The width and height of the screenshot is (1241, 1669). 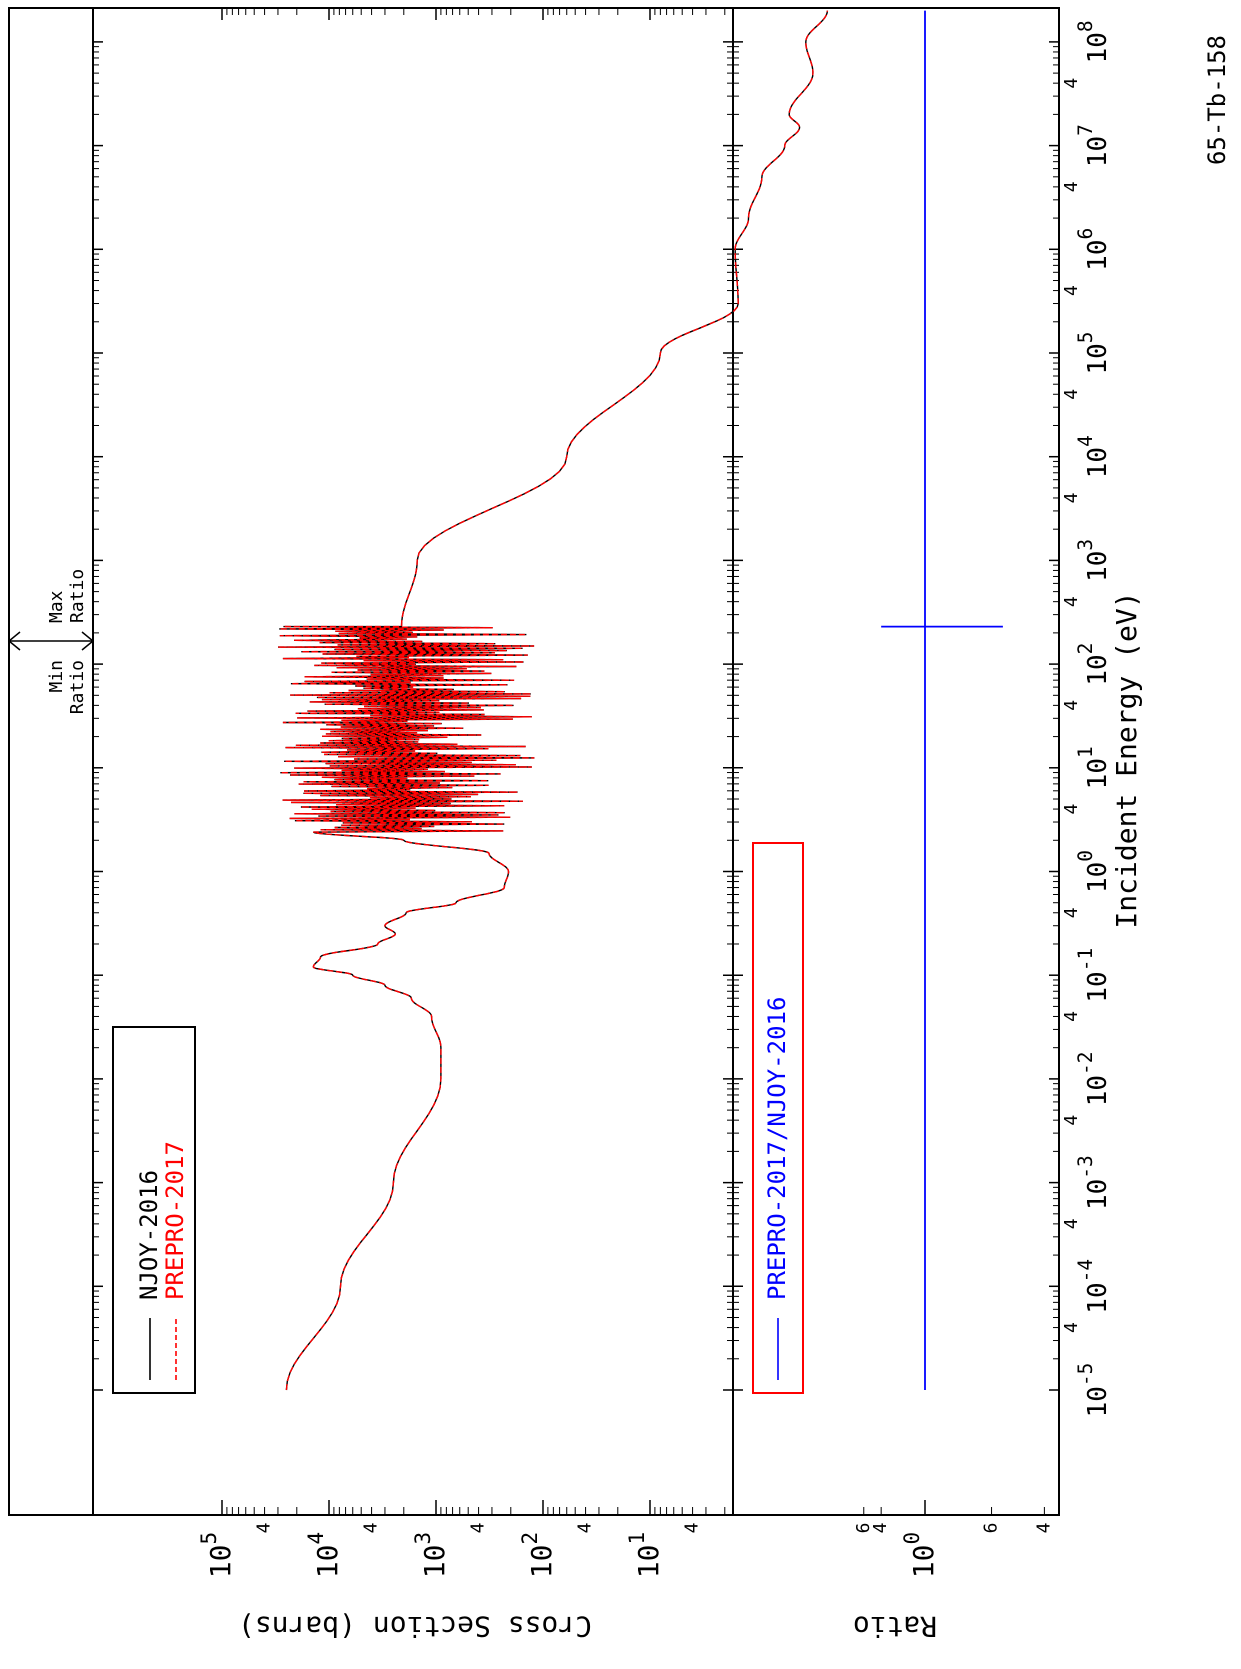 I want to click on energy-tick-label: 10-3, so click(x=1093, y=1182).